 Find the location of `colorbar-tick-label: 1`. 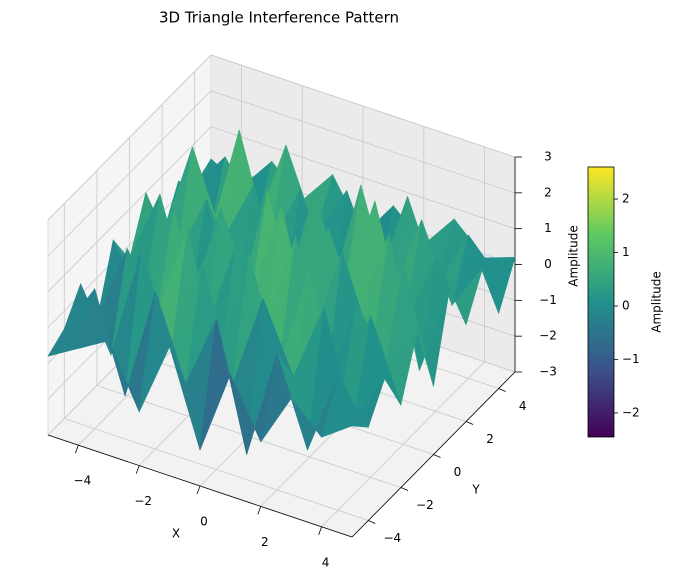

colorbar-tick-label: 1 is located at coordinates (626, 252).